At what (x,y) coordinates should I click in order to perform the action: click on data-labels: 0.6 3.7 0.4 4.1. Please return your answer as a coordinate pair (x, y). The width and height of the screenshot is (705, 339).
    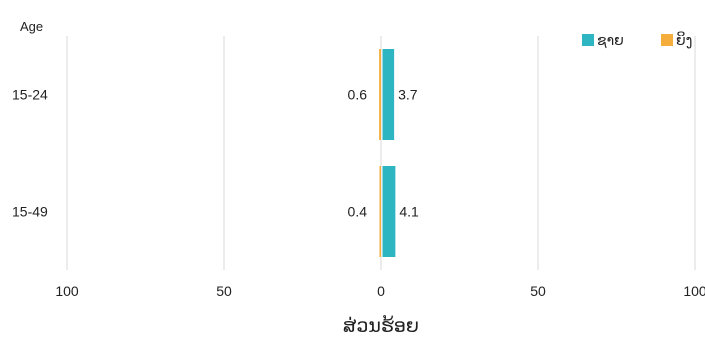
    Looking at the image, I should click on (384, 153).